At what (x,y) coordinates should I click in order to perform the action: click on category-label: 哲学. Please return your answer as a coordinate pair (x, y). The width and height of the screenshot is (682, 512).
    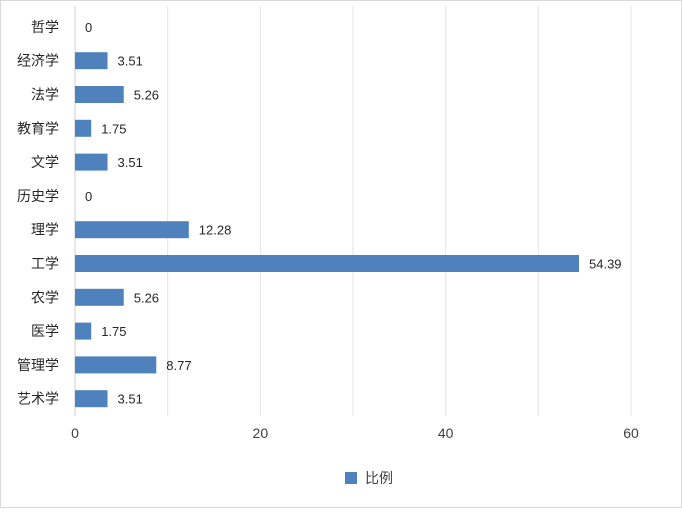
    Looking at the image, I should click on (45, 27).